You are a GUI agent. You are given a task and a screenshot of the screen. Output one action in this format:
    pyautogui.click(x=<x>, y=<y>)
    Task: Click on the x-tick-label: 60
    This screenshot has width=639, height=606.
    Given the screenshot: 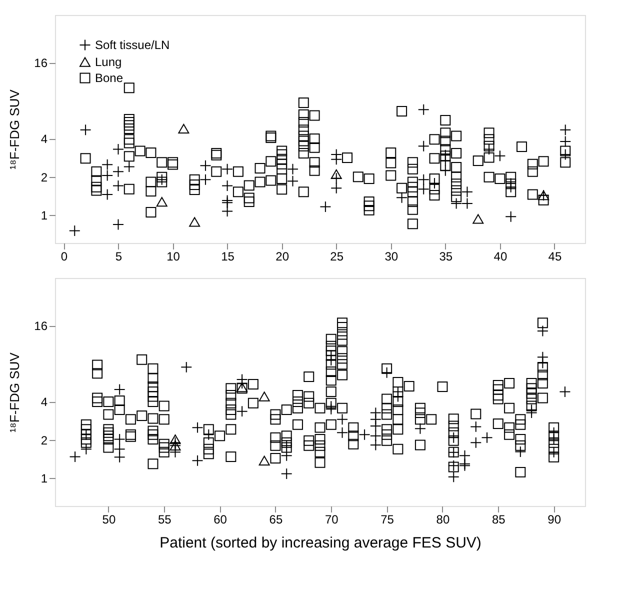 What is the action you would take?
    pyautogui.click(x=221, y=519)
    